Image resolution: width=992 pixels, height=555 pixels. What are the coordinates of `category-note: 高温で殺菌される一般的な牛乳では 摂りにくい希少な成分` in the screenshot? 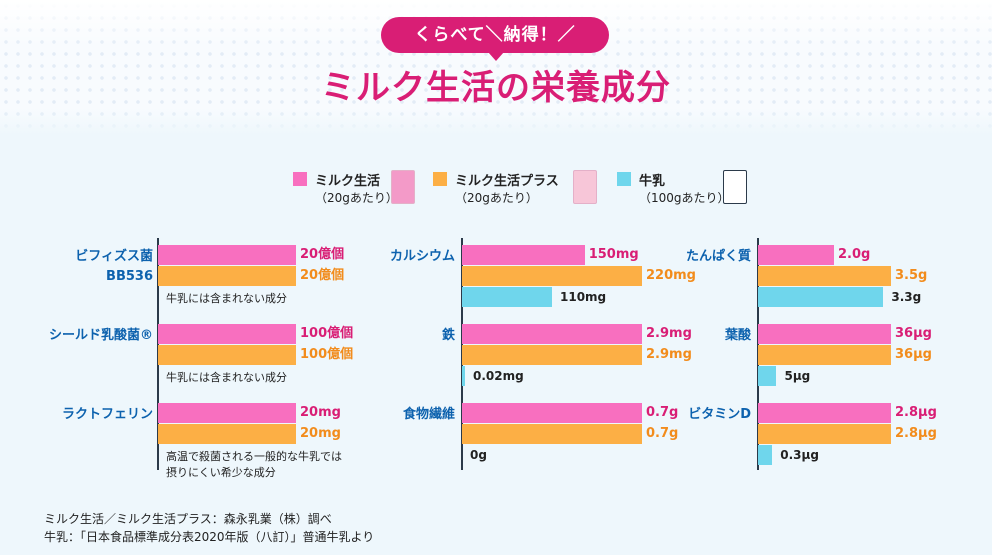 It's located at (254, 464).